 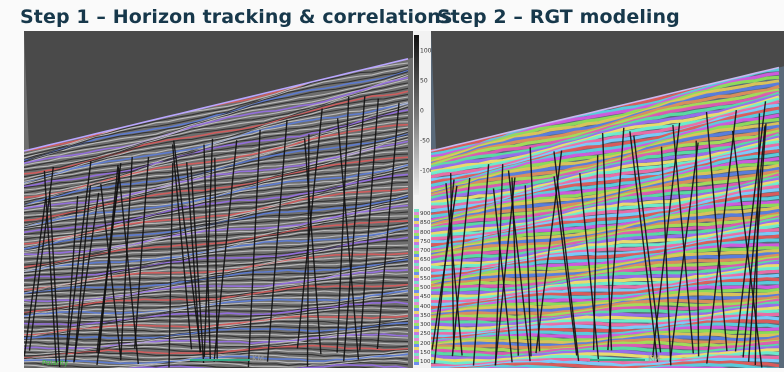 What do you see at coordinates (425, 325) in the screenshot?
I see `rgt-tick: 300` at bounding box center [425, 325].